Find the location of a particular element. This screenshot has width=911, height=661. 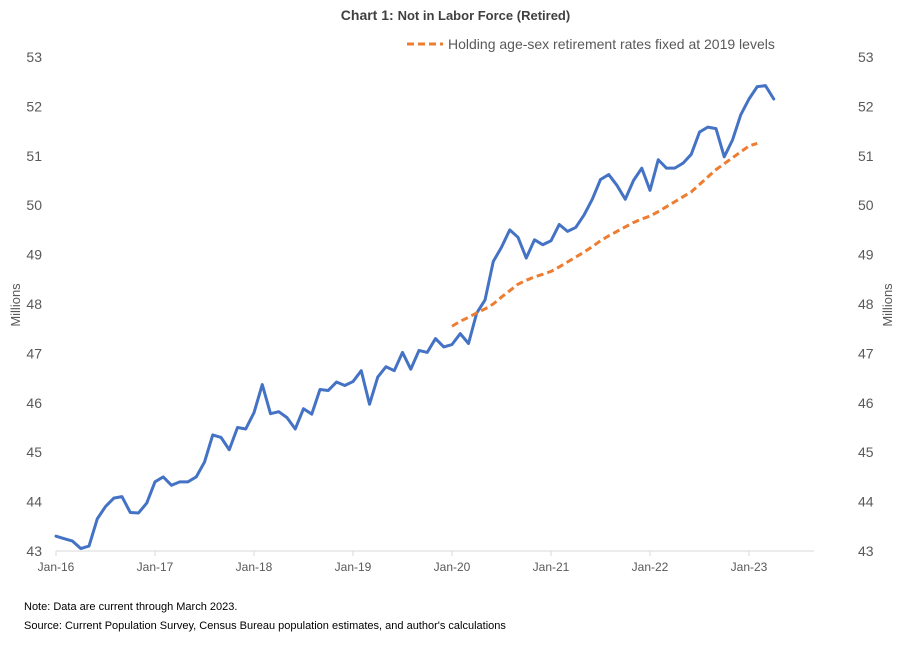

chart-title: Chart 1: Not in Labor Force (Retired) is located at coordinates (455, 15).